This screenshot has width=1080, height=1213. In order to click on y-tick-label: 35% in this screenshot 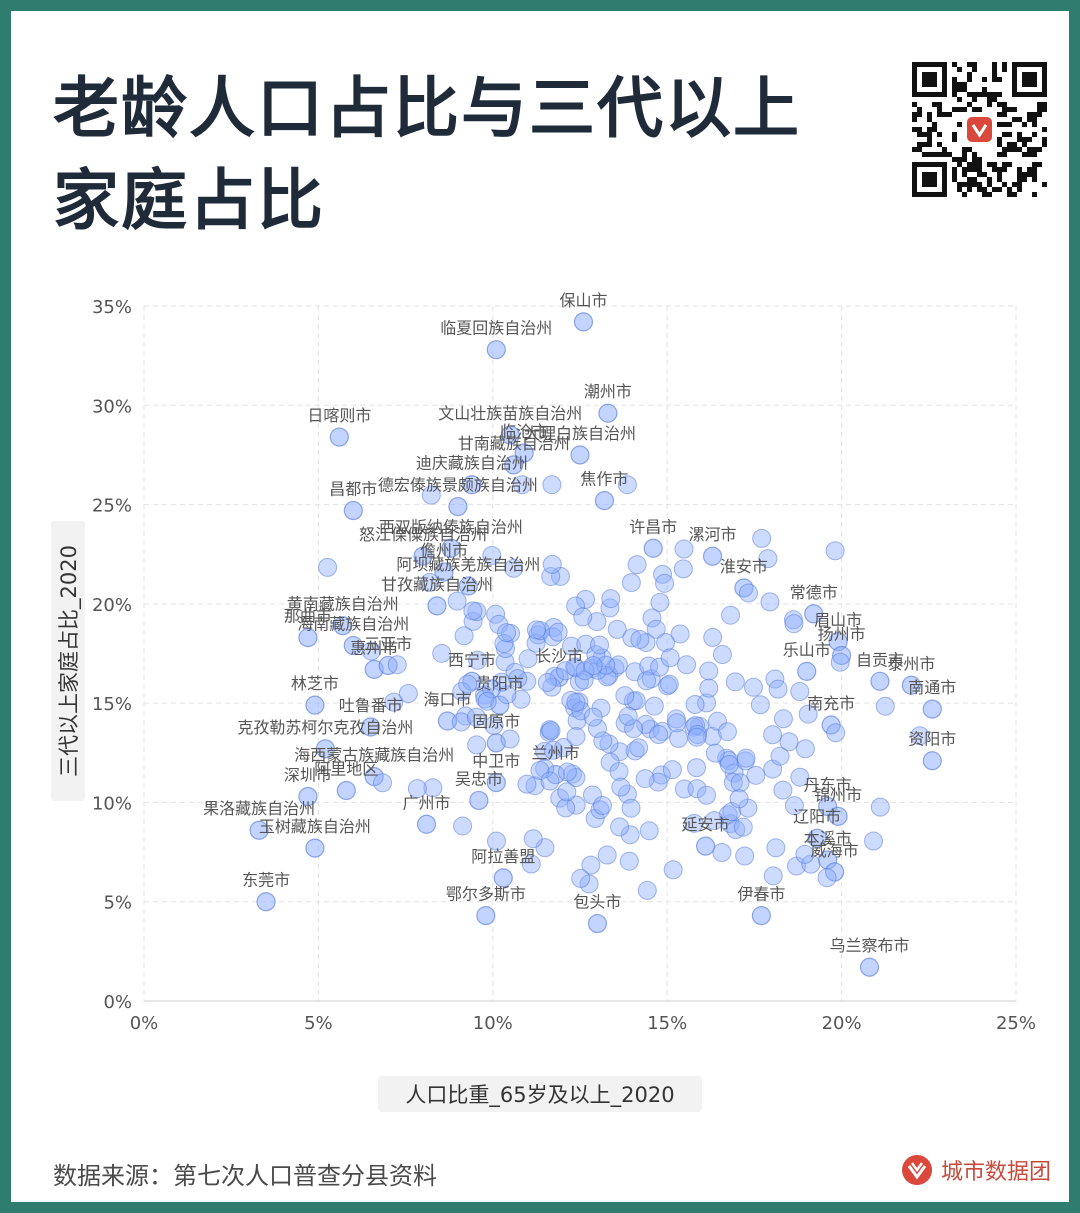, I will do `click(112, 307)`.